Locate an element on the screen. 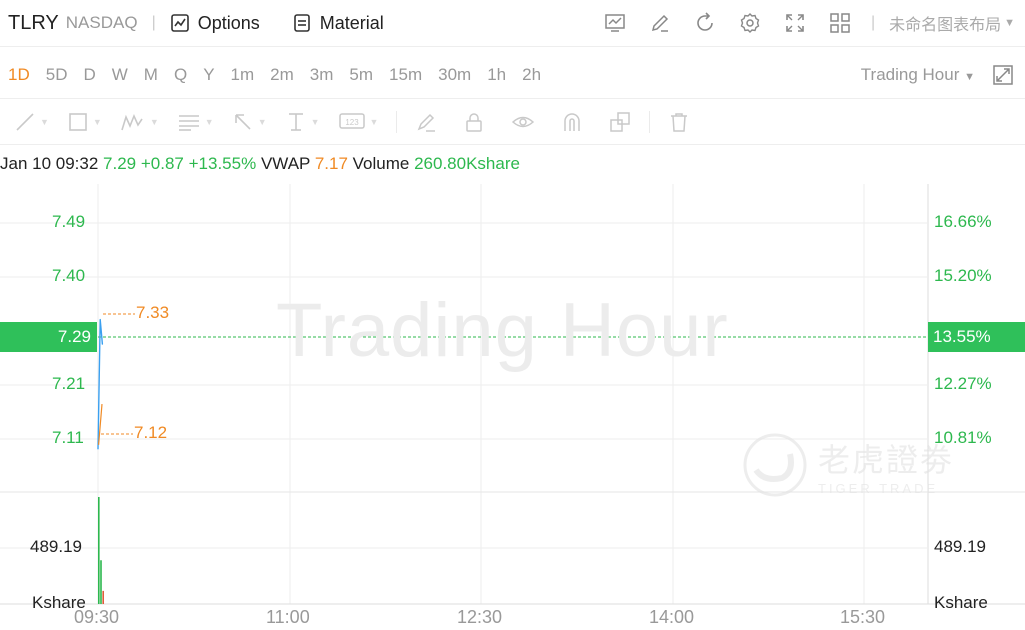  volume-unit-label: Kshare is located at coordinates (59, 602).